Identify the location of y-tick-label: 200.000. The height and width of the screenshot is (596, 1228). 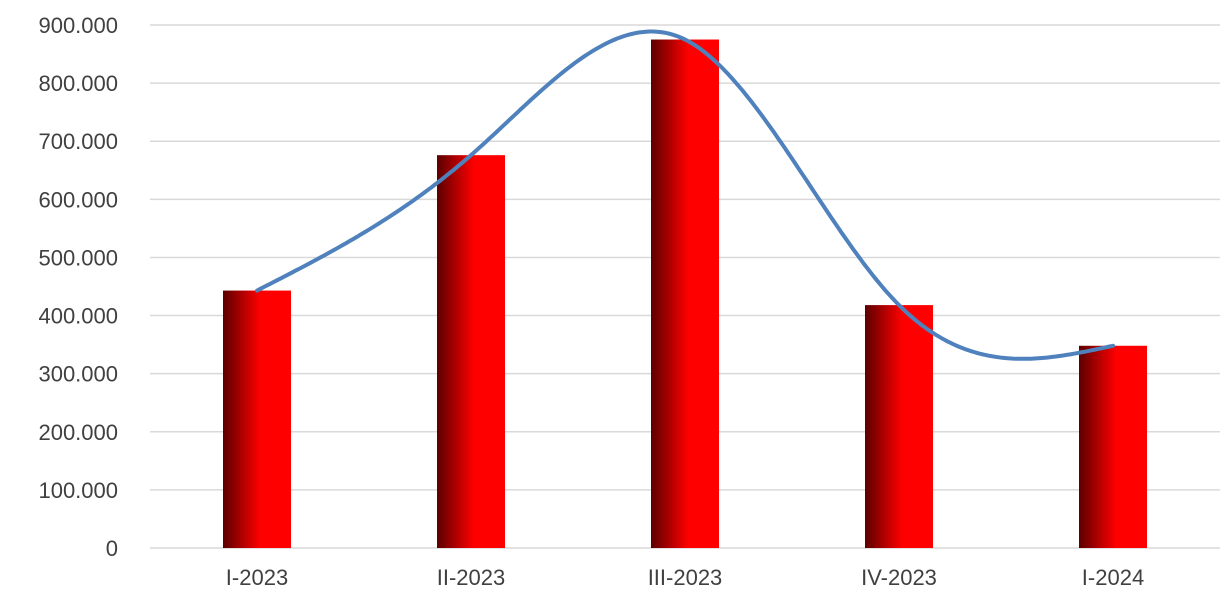
(78, 432).